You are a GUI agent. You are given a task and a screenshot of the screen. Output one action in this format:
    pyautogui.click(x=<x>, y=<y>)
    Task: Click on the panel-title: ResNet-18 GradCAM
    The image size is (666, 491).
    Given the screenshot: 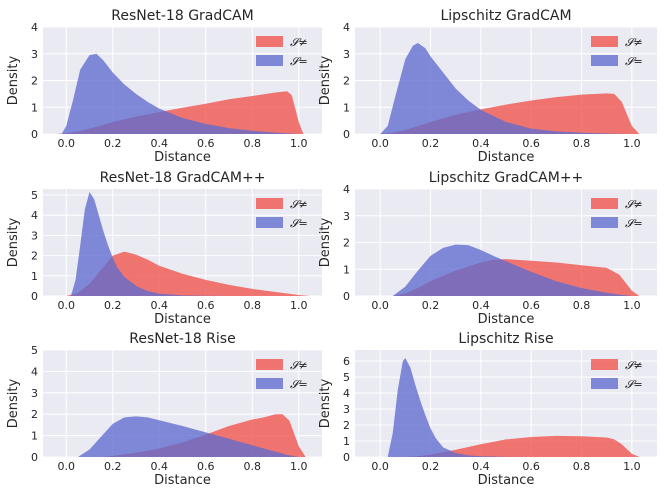 What is the action you would take?
    pyautogui.click(x=182, y=16)
    